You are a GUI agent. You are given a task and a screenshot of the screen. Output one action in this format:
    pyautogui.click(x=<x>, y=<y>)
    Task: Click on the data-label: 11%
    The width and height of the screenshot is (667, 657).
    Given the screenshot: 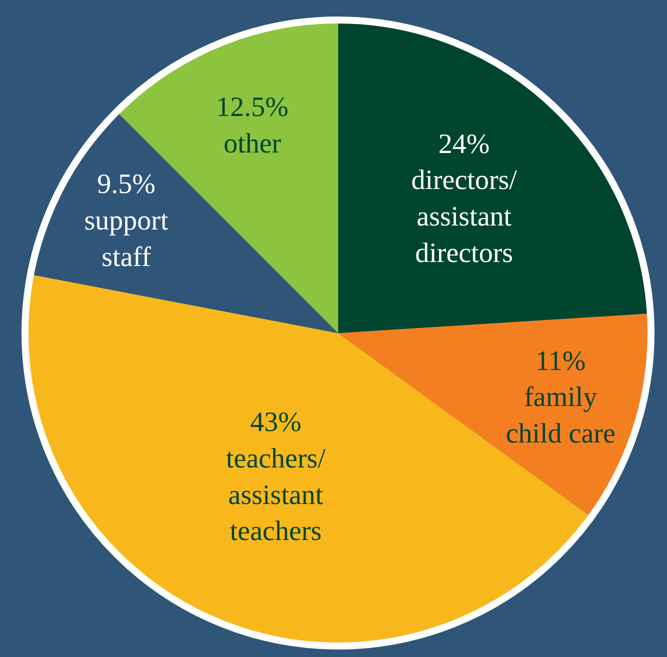 What is the action you would take?
    pyautogui.click(x=560, y=361)
    